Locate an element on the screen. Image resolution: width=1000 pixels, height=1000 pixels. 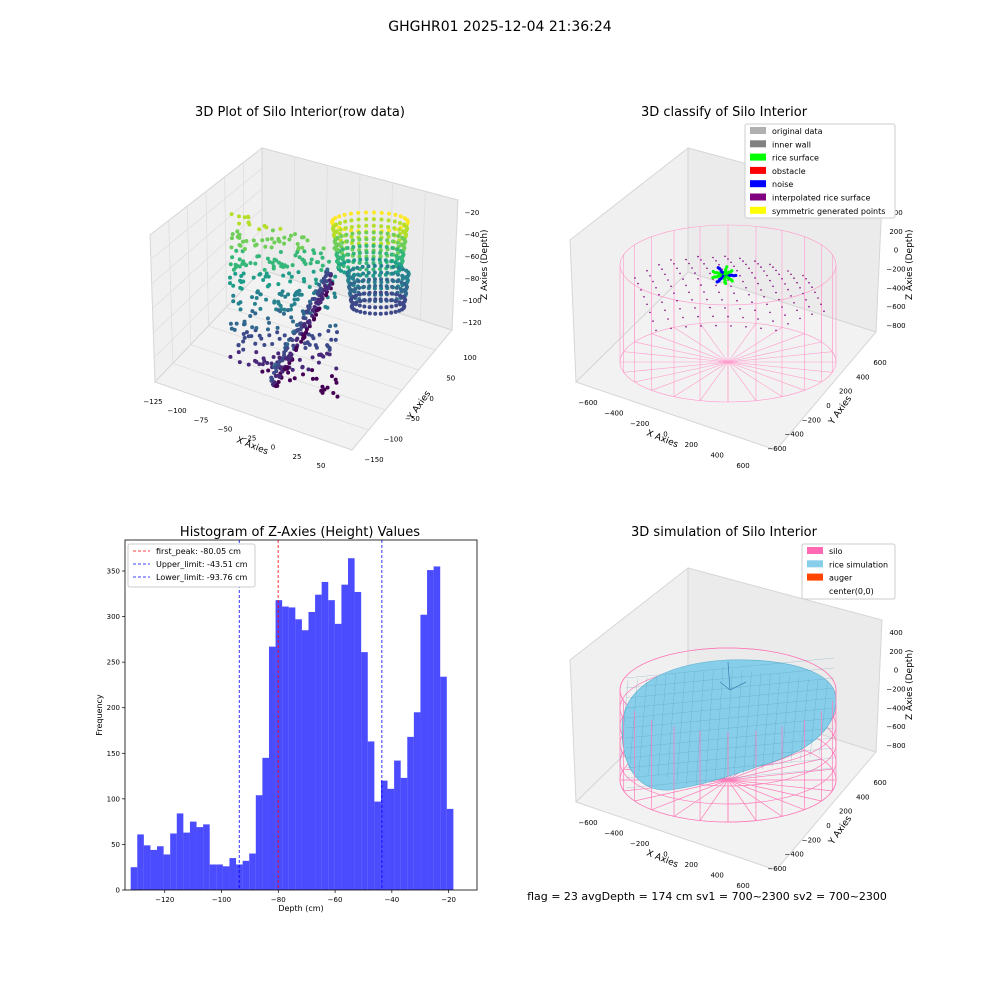
classify-x-tick: −600 is located at coordinates (587, 403).